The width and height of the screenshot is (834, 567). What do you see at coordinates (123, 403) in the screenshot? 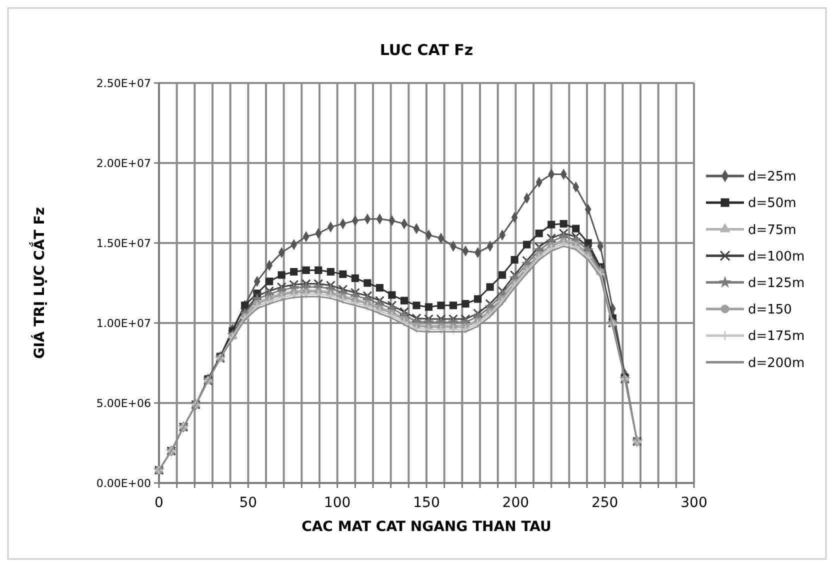
I see `y-tick-label: 5.00E+06` at bounding box center [123, 403].